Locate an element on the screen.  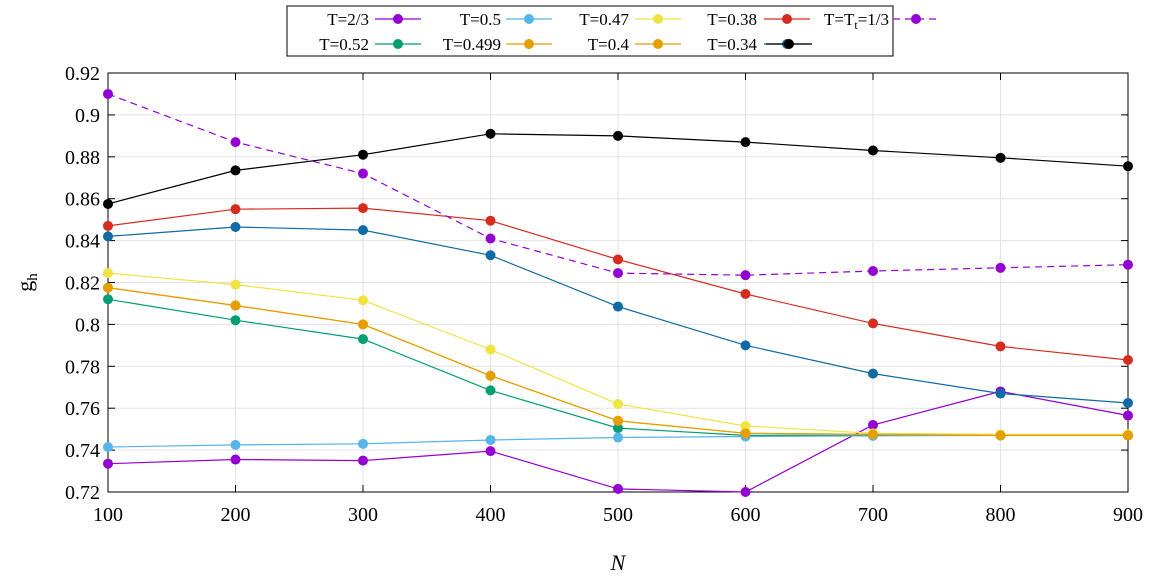
legend-label: T=0.4 is located at coordinates (609, 44).